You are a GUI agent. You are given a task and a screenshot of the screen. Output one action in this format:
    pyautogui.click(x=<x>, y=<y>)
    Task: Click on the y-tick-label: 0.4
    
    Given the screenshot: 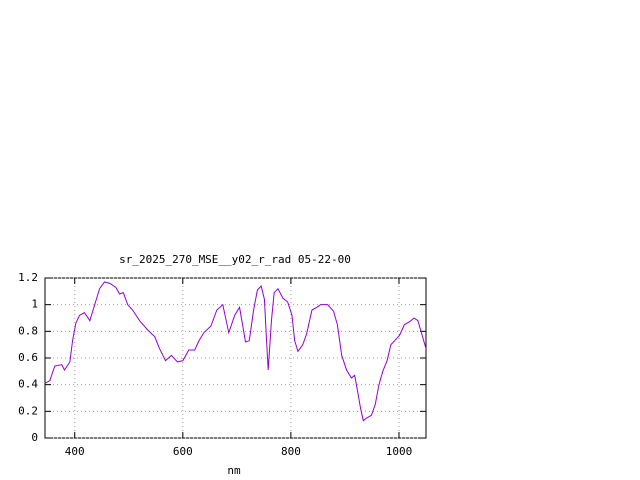 What is the action you would take?
    pyautogui.click(x=28, y=384)
    